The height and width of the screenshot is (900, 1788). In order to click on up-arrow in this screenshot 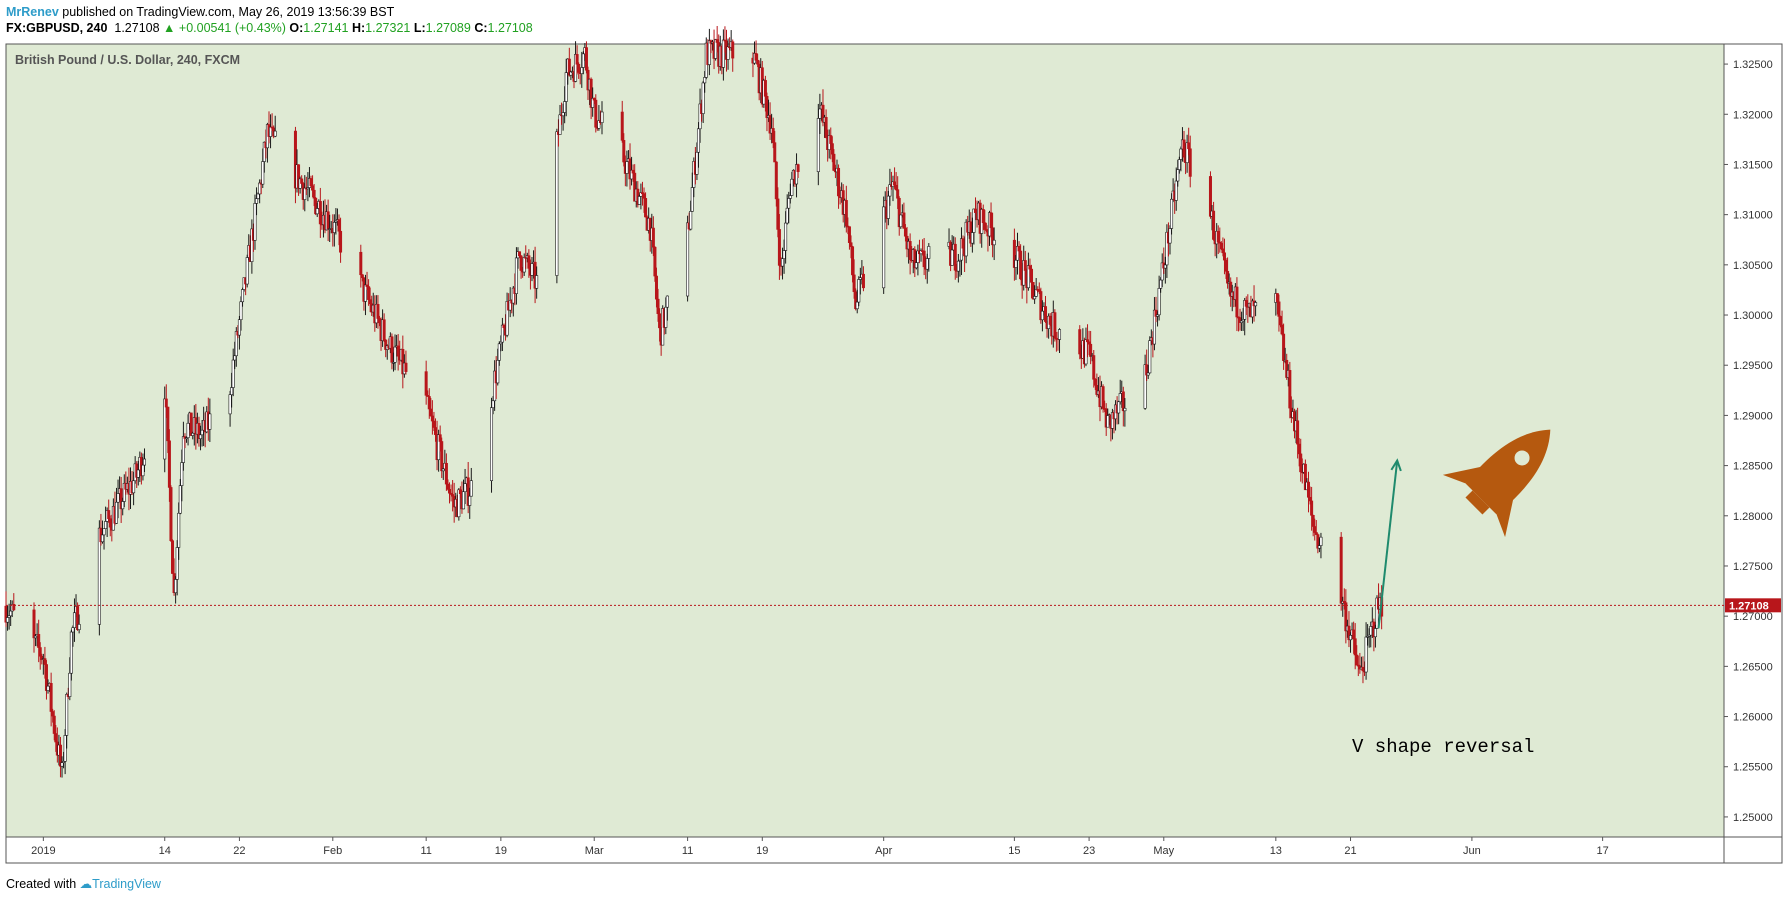, I will do `click(1389, 543)`.